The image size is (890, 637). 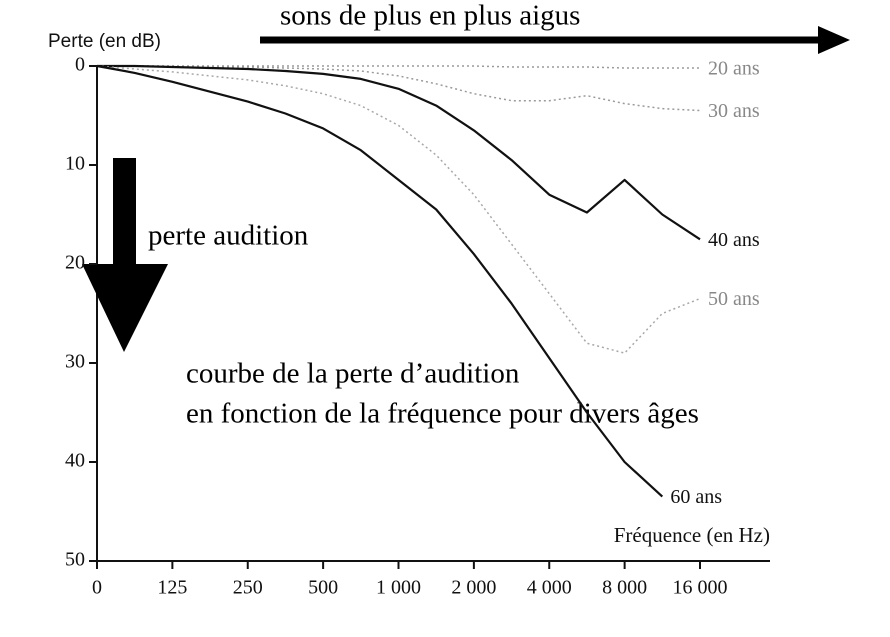 What do you see at coordinates (75, 263) in the screenshot?
I see `y-tick-label: 20` at bounding box center [75, 263].